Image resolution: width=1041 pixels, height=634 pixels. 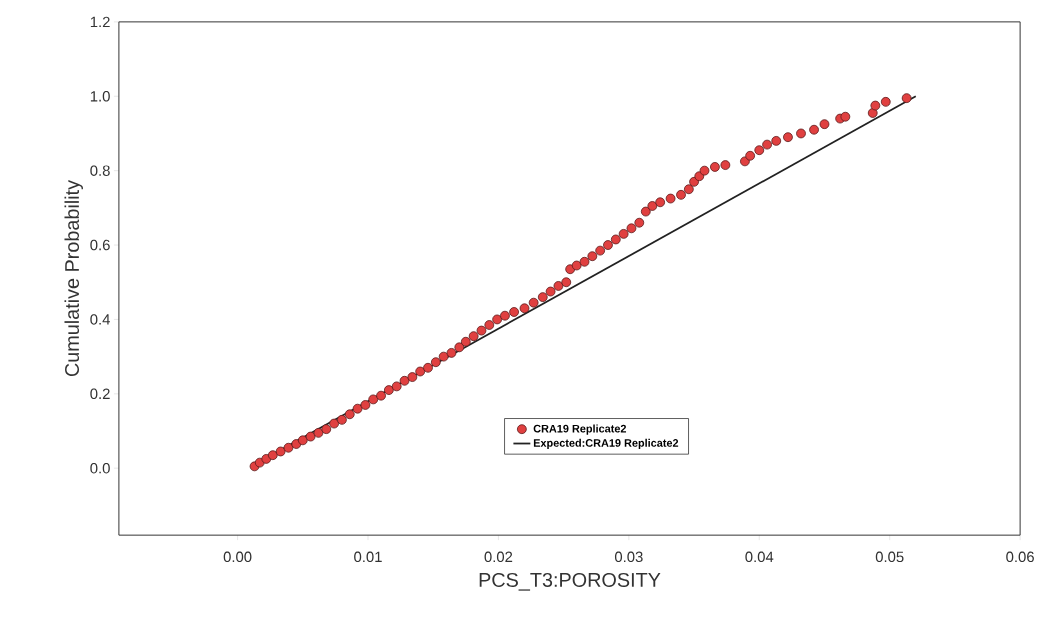 What do you see at coordinates (580, 429) in the screenshot?
I see `legend-label: CRA19 Replicate2` at bounding box center [580, 429].